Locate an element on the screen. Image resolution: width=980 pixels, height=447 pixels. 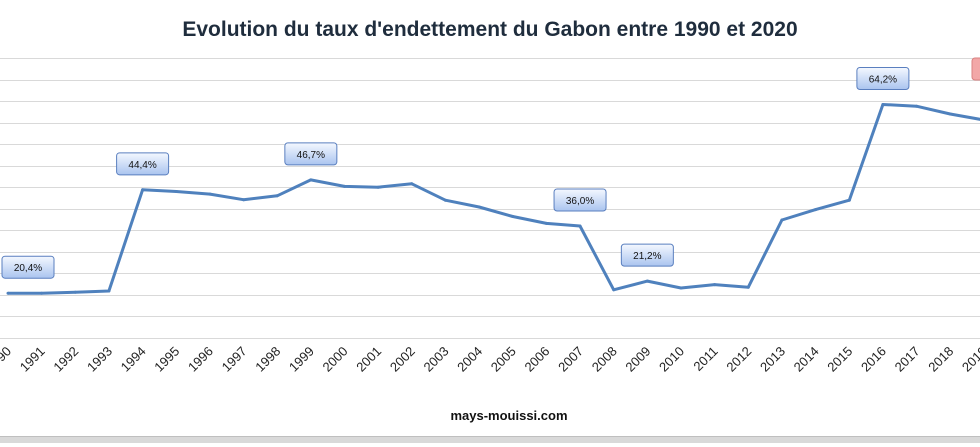
data-label: 44,4% is located at coordinates (143, 164).